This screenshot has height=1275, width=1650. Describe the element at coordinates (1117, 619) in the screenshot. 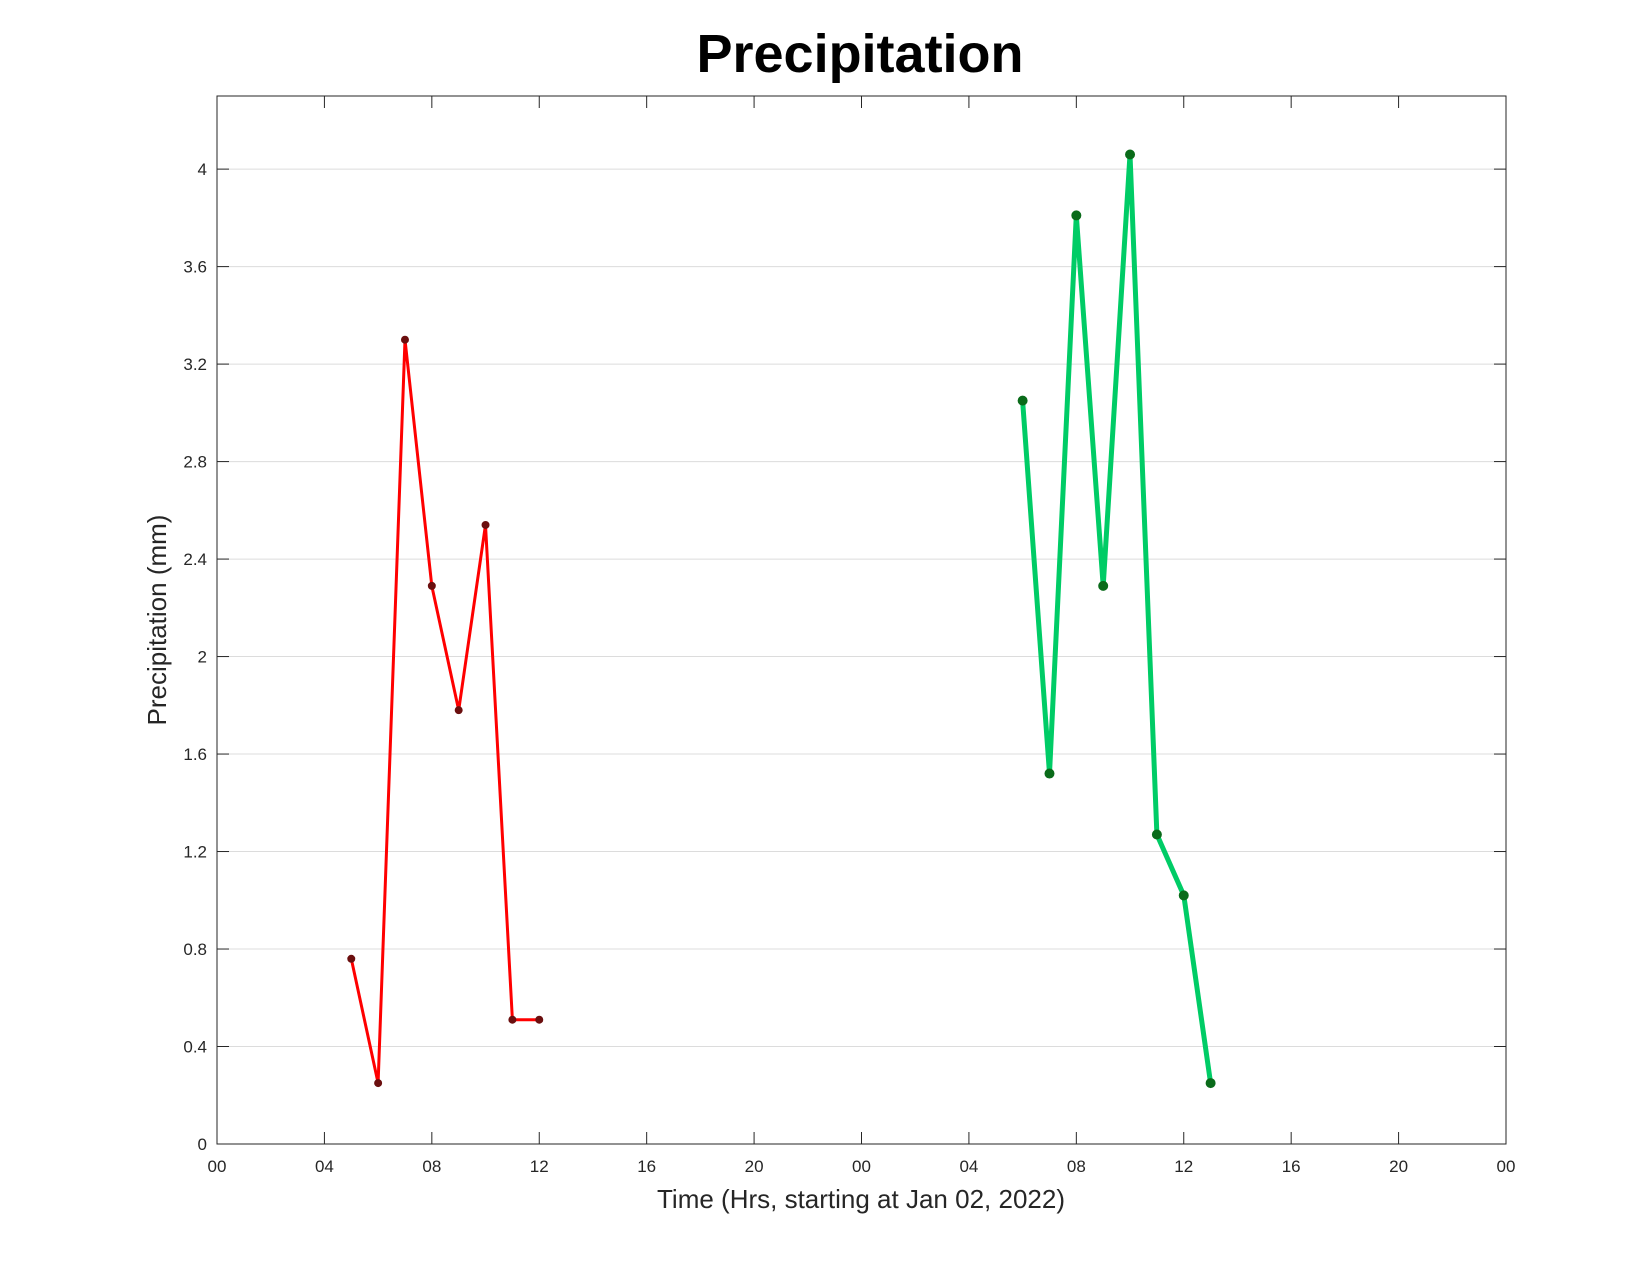

I see `series-2-line` at that location.